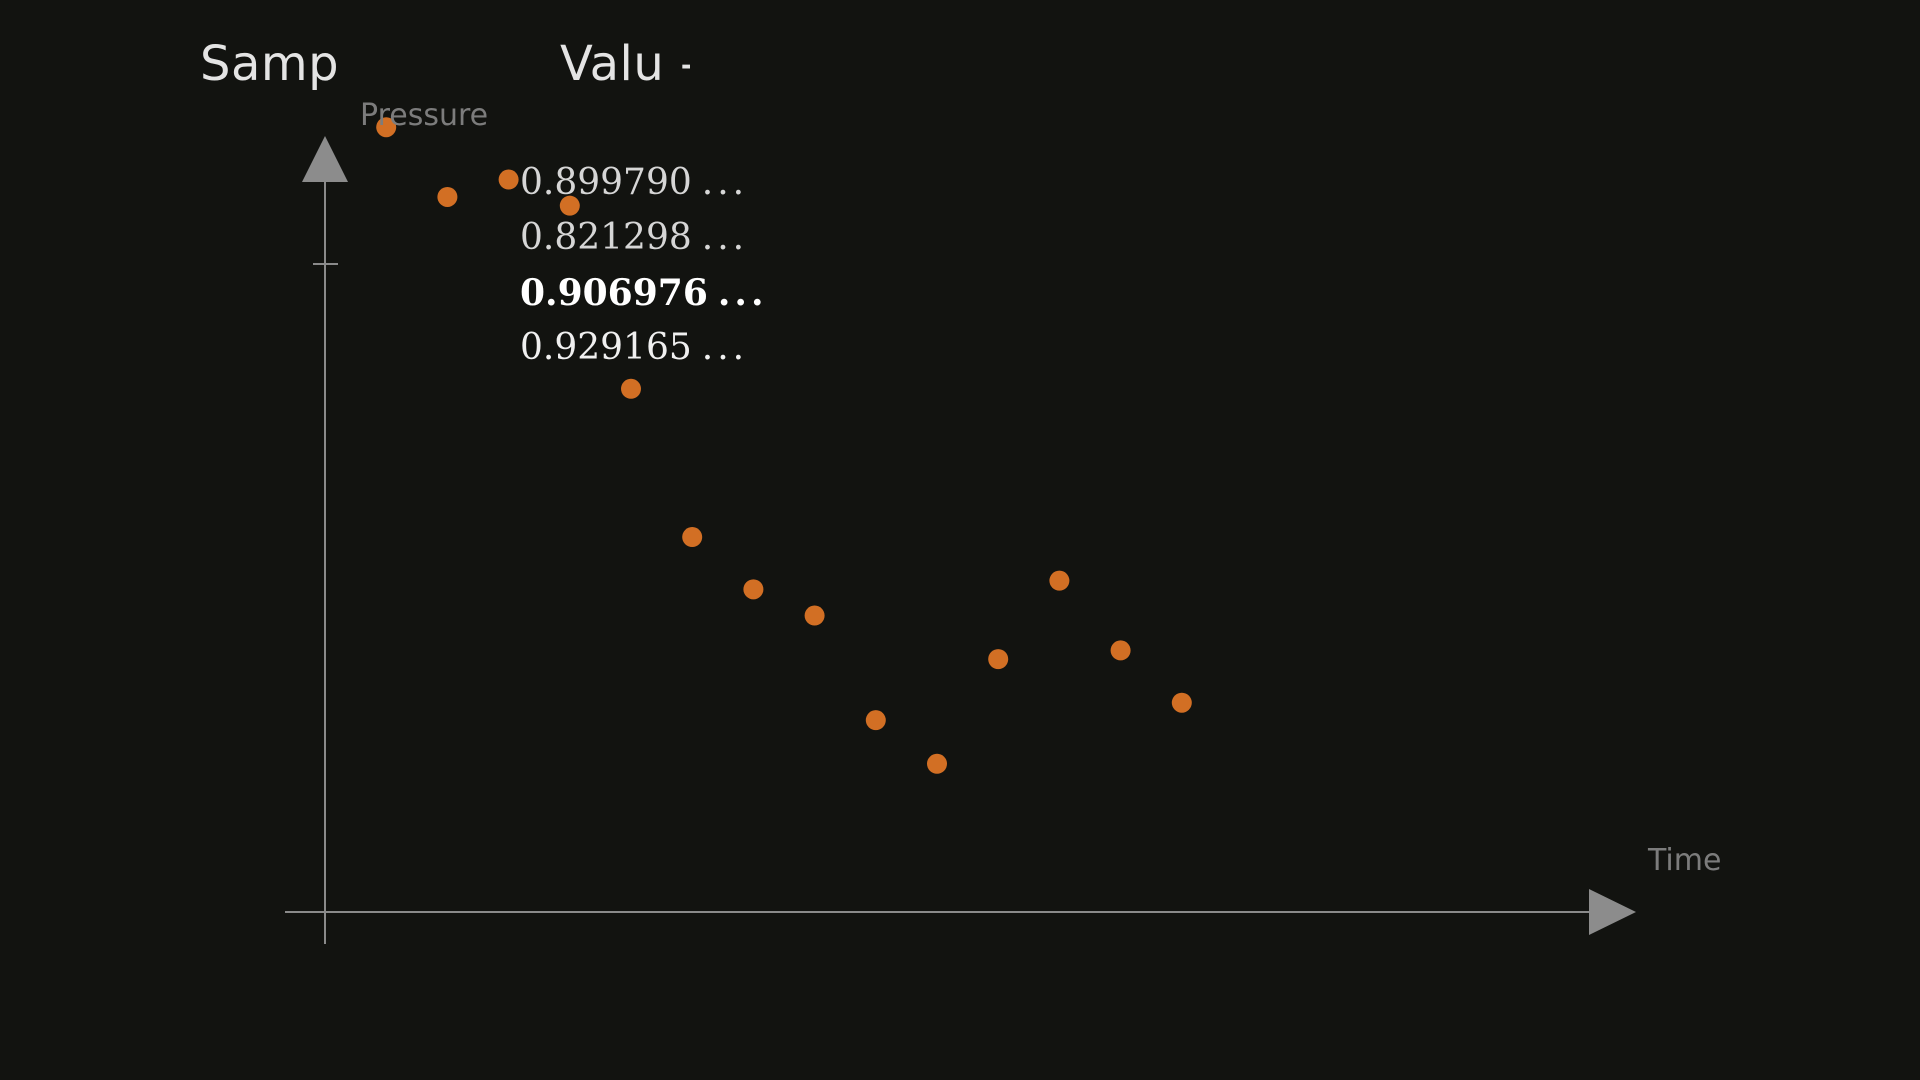 Image resolution: width=1920 pixels, height=1080 pixels. I want to click on y-axis-label: Pressure, so click(424, 115).